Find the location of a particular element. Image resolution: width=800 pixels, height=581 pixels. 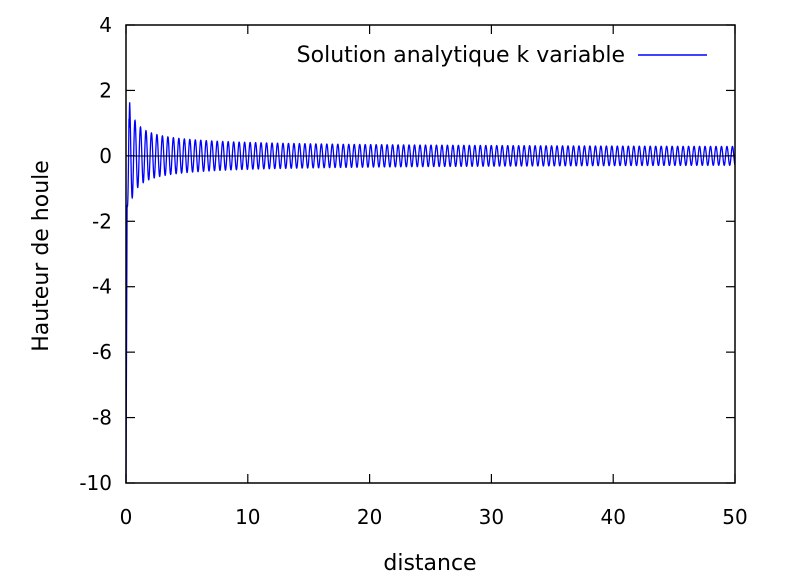

y-tick-label: -6 is located at coordinates (102, 352).